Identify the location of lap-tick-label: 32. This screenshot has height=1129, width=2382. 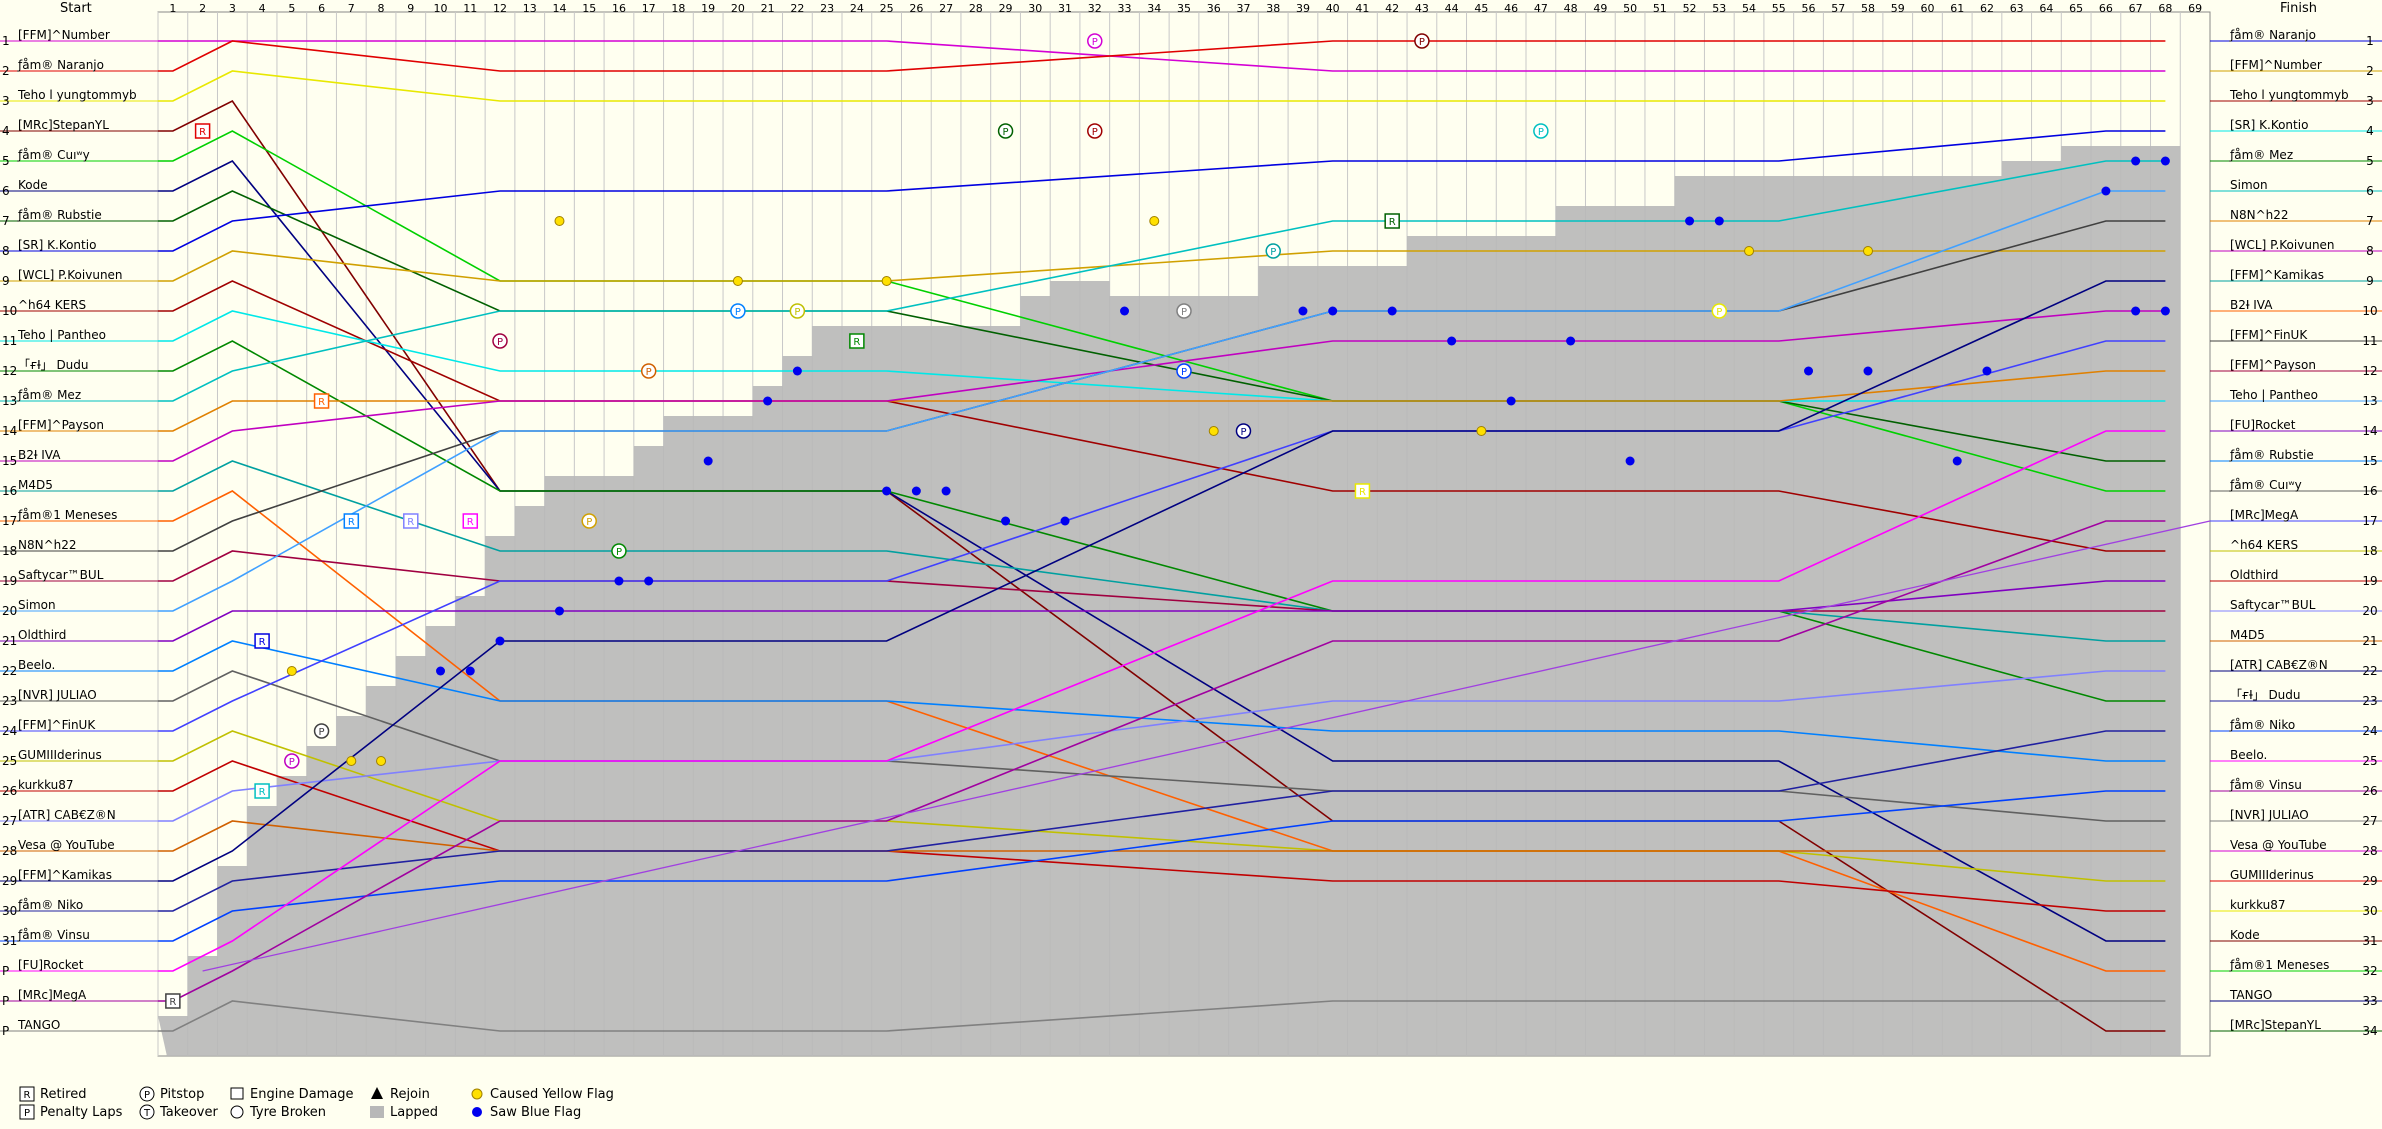
(1095, 8).